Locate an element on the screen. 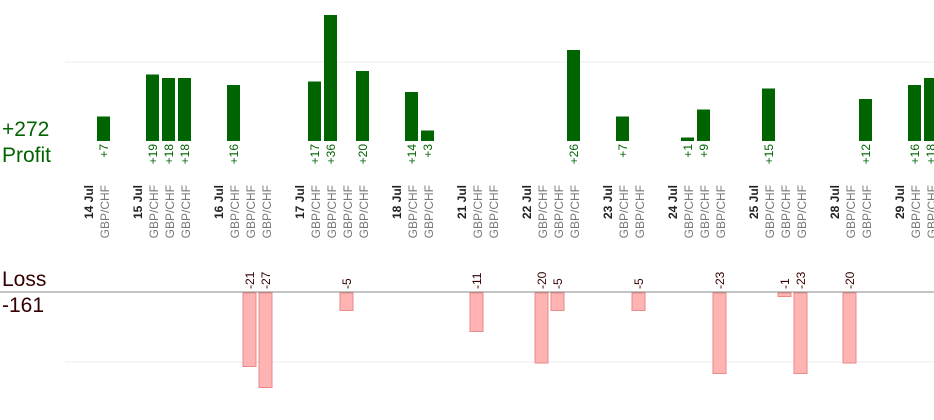 This screenshot has width=934, height=420. date-label: 14 Jul is located at coordinates (89, 202).